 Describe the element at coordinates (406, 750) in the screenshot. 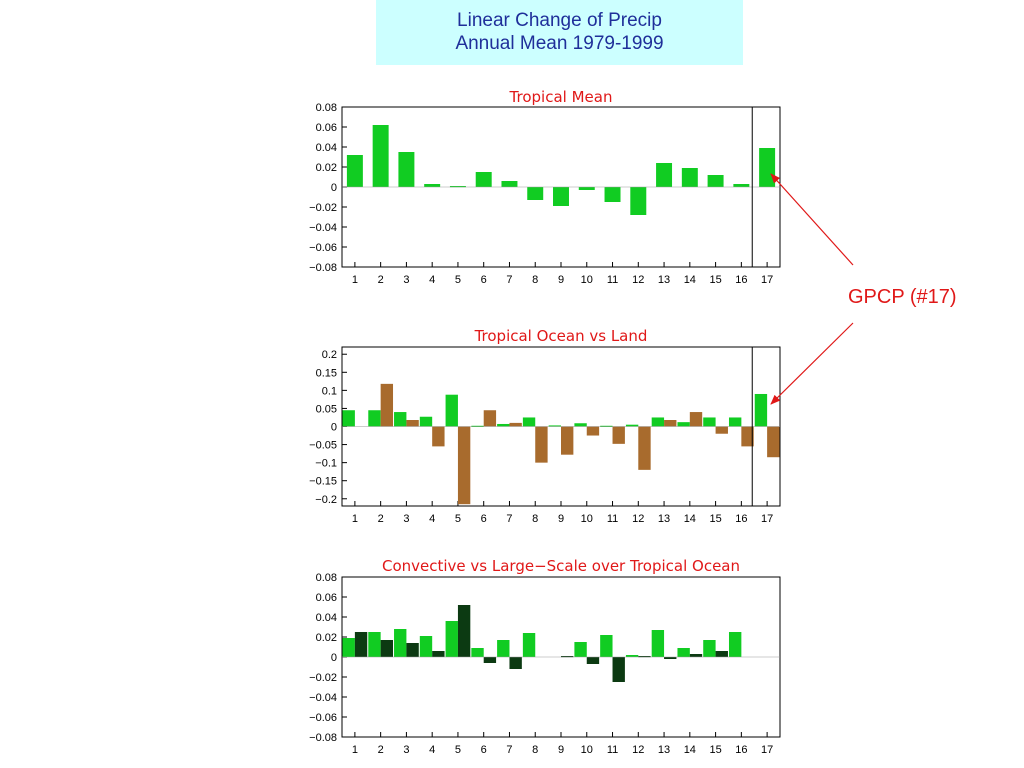

I see `x-tick-label: 3` at that location.